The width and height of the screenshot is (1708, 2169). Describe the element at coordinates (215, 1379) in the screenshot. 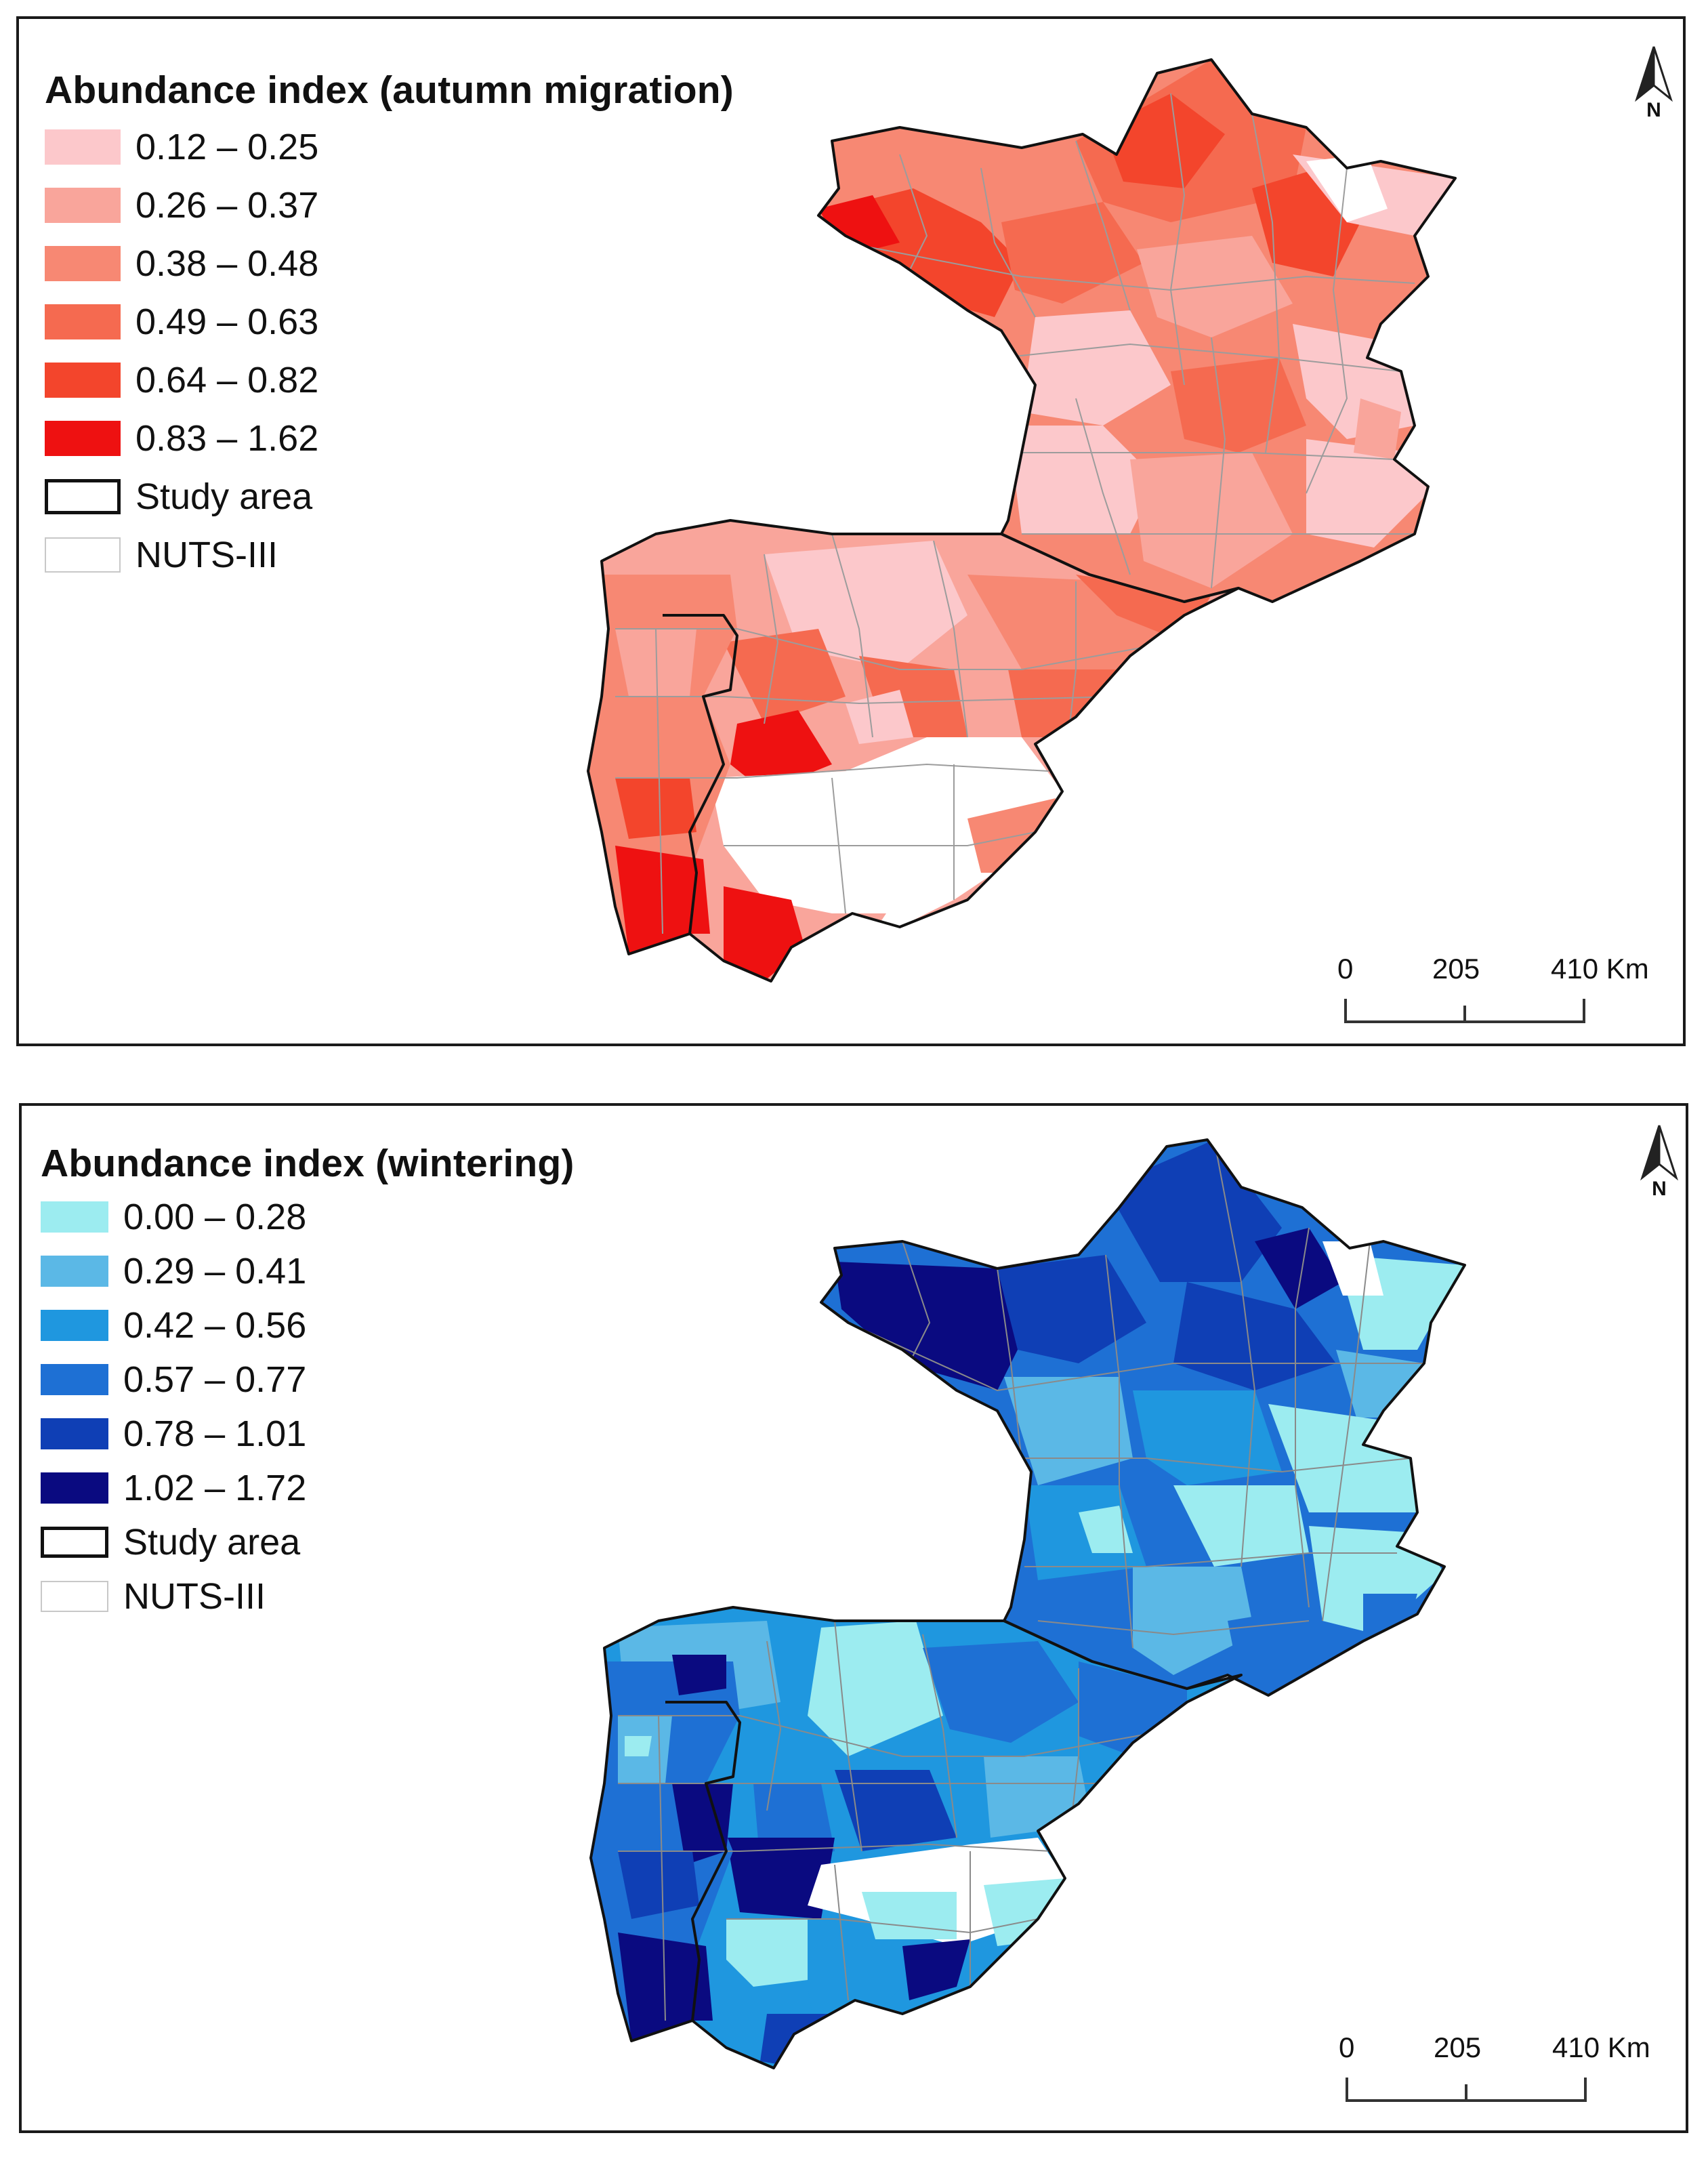

I see `legend-label: 0.57 – 0.77` at that location.